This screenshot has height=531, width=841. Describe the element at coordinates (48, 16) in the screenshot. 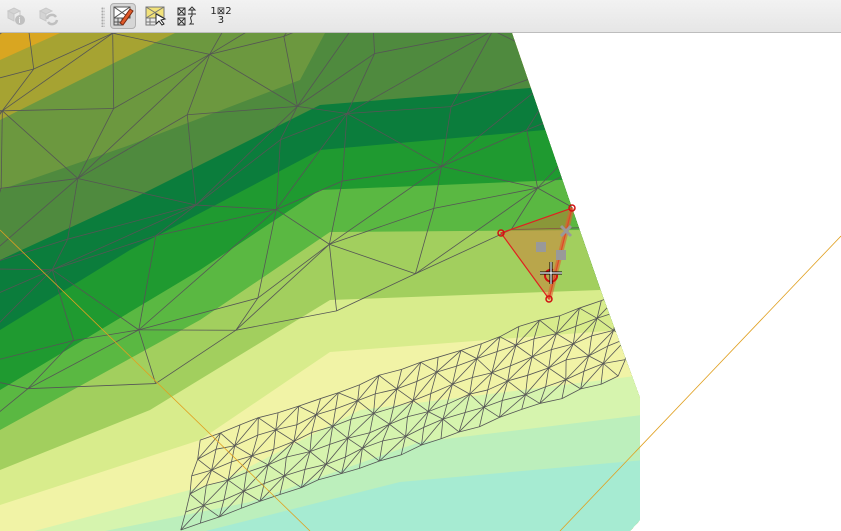

I see `reload-mesh-button` at that location.